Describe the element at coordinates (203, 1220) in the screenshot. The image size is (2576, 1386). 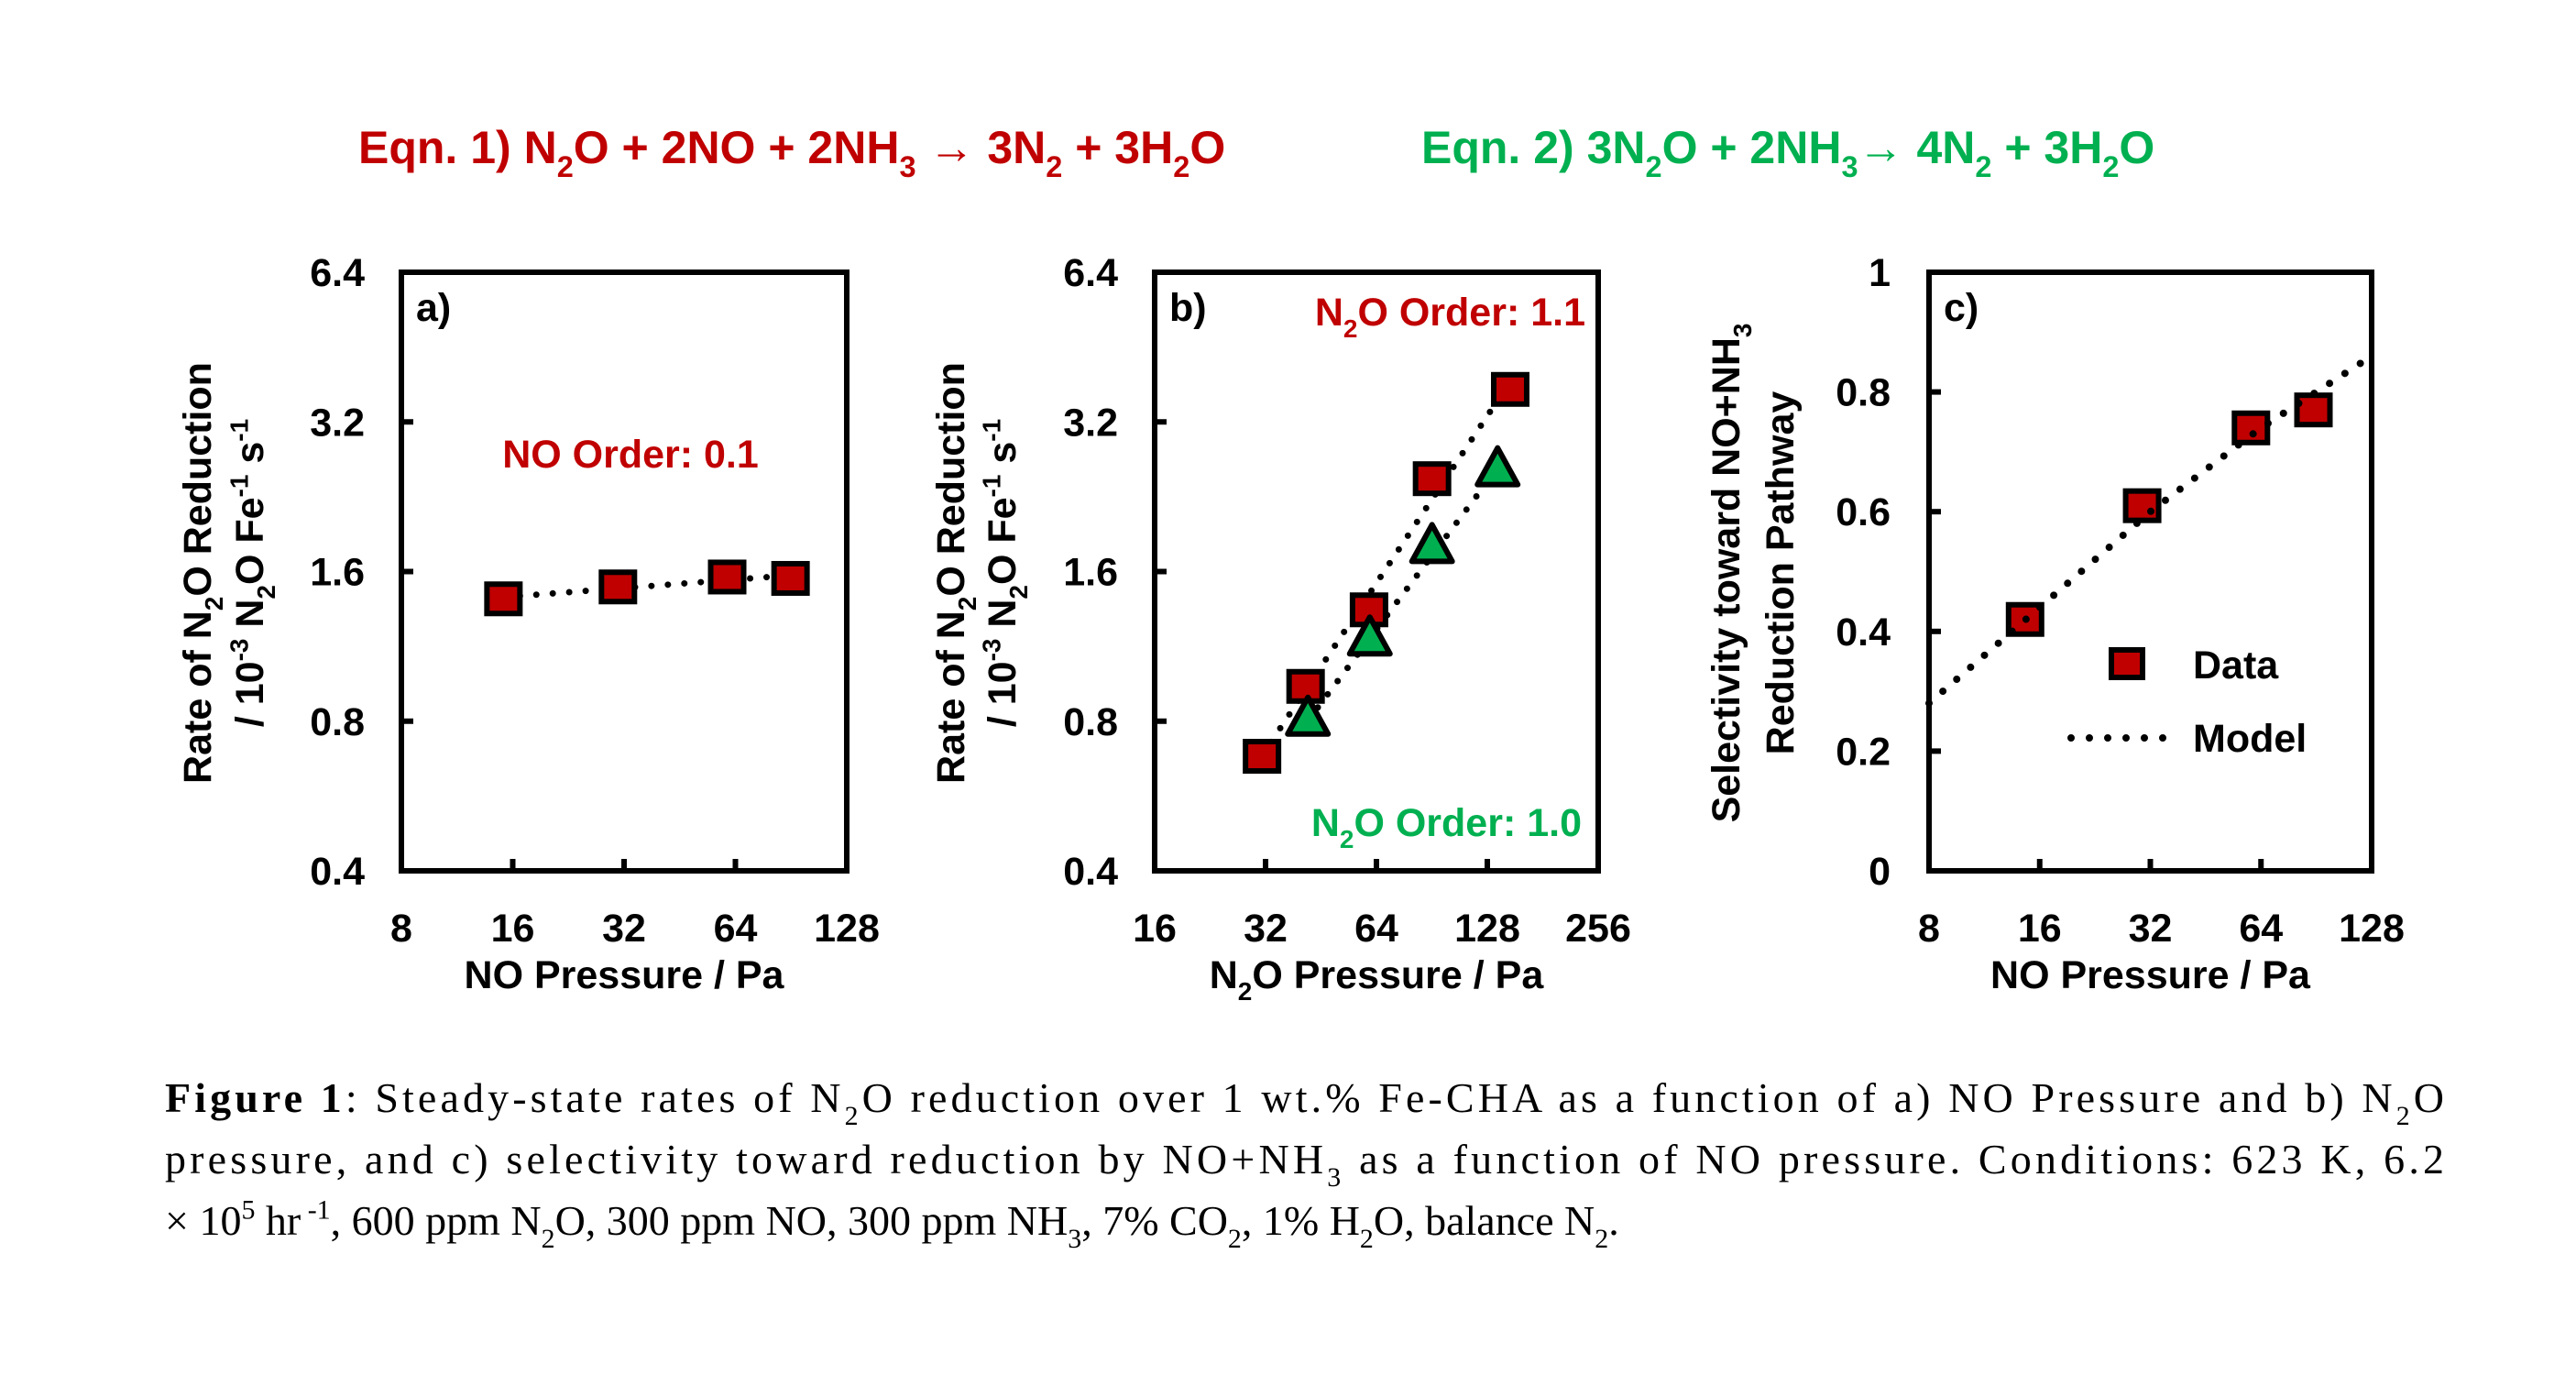
I see `text-run: × 10` at that location.